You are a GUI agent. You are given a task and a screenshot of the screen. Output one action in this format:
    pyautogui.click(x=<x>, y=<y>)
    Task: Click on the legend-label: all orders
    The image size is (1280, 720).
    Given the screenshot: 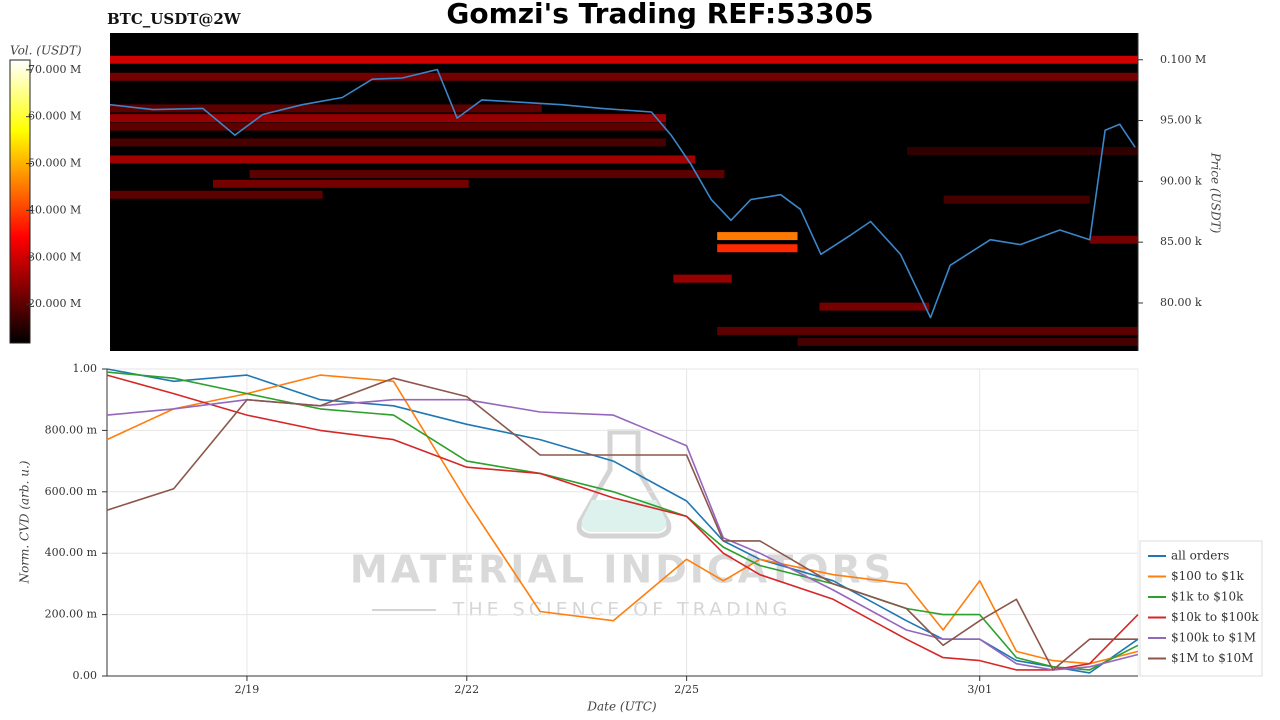 What is the action you would take?
    pyautogui.click(x=1200, y=556)
    